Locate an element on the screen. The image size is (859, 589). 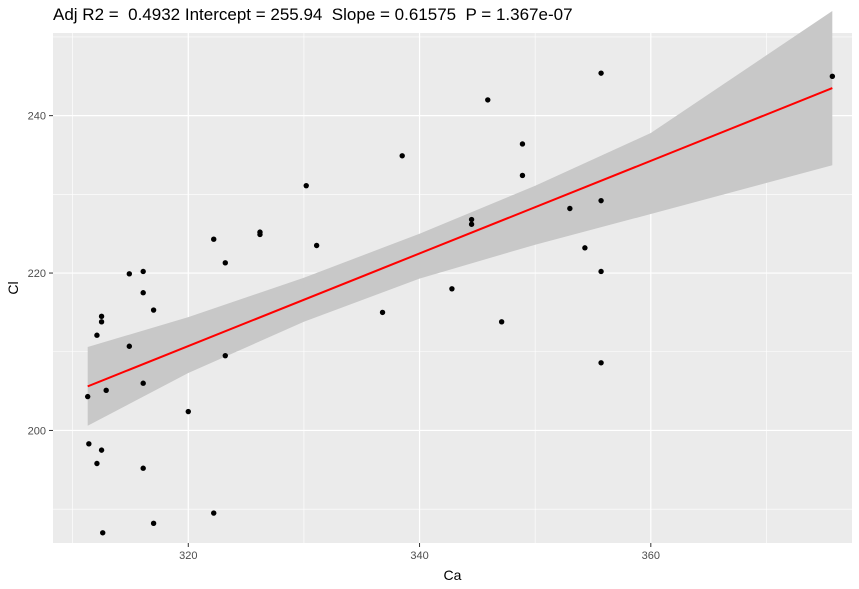
y-axis-title: Cl is located at coordinates (13, 287).